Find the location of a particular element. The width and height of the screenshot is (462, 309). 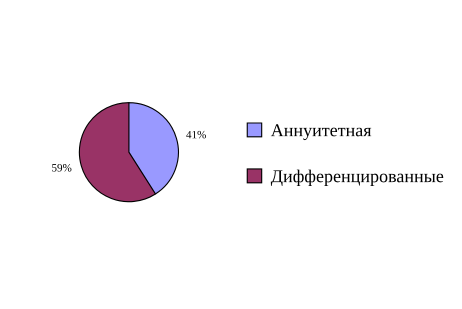

legend-label: Дифференцированные is located at coordinates (357, 178).